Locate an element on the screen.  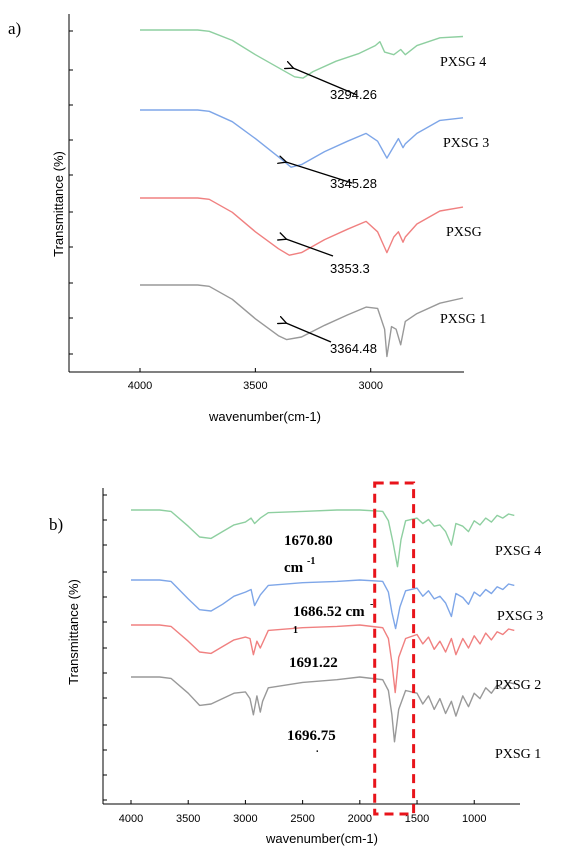
panel-b-peak-pxsg1-sub: . is located at coordinates (317, 749).